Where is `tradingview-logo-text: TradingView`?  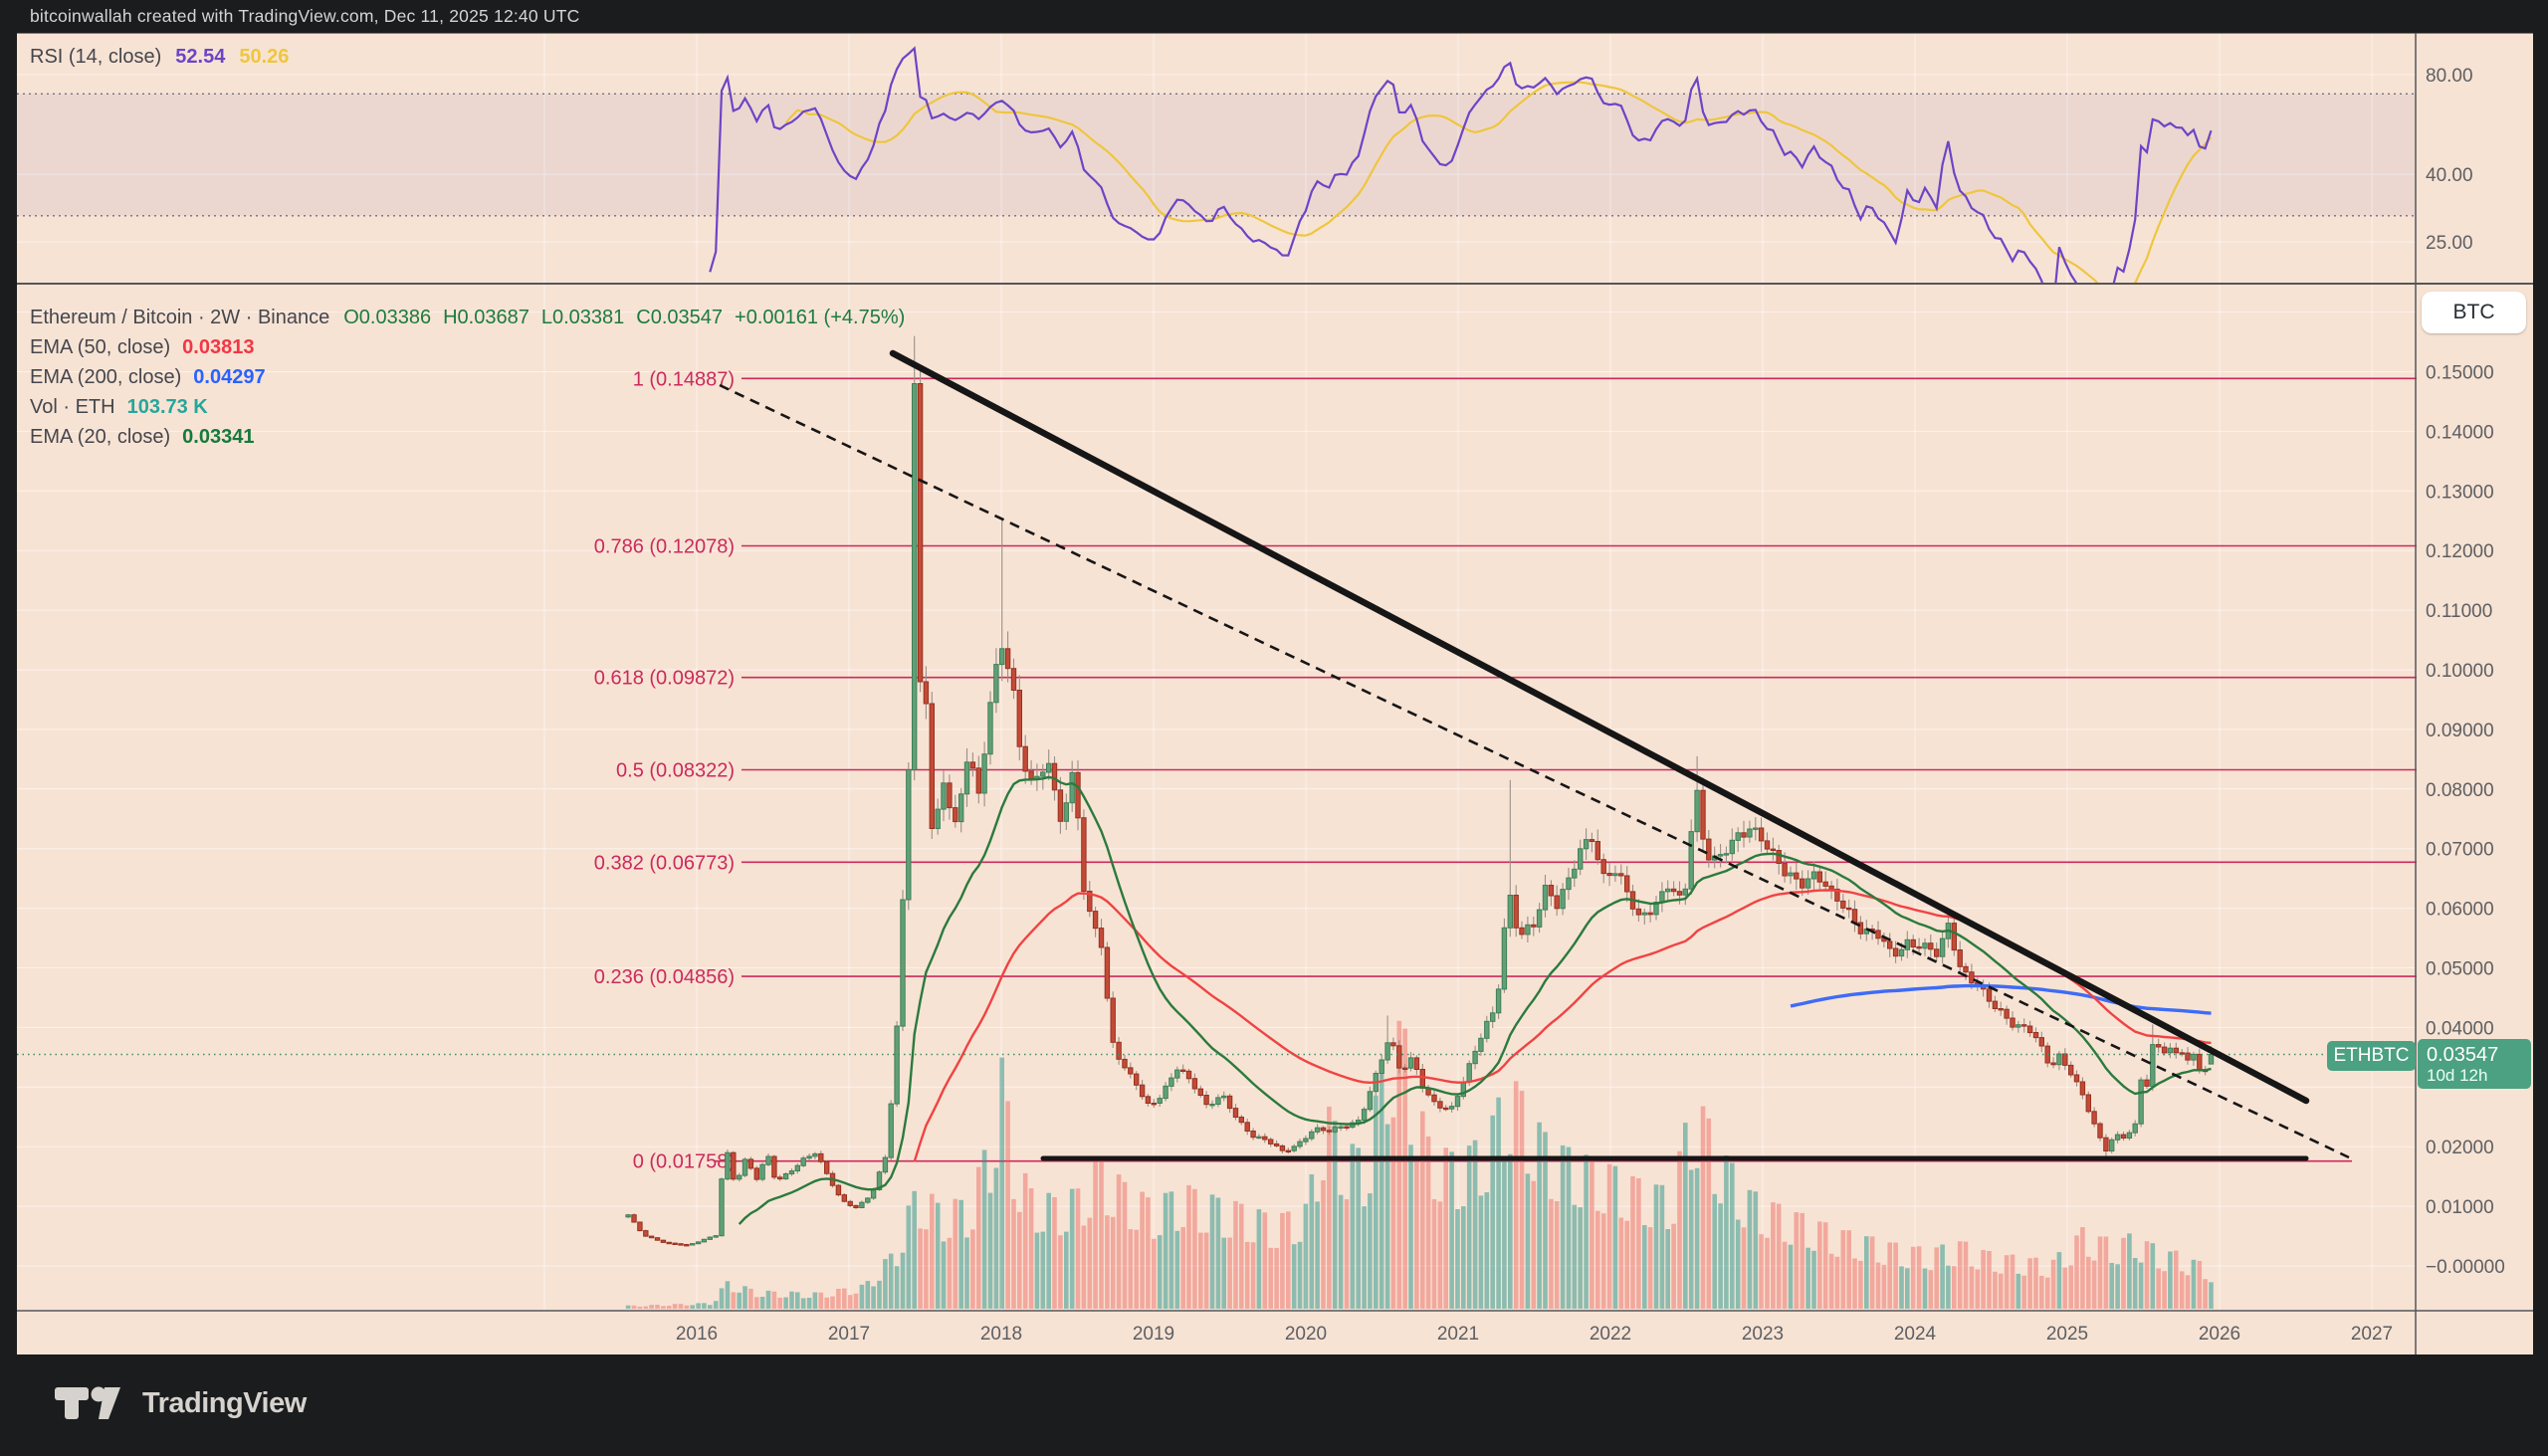
tradingview-logo-text: TradingView is located at coordinates (224, 1402).